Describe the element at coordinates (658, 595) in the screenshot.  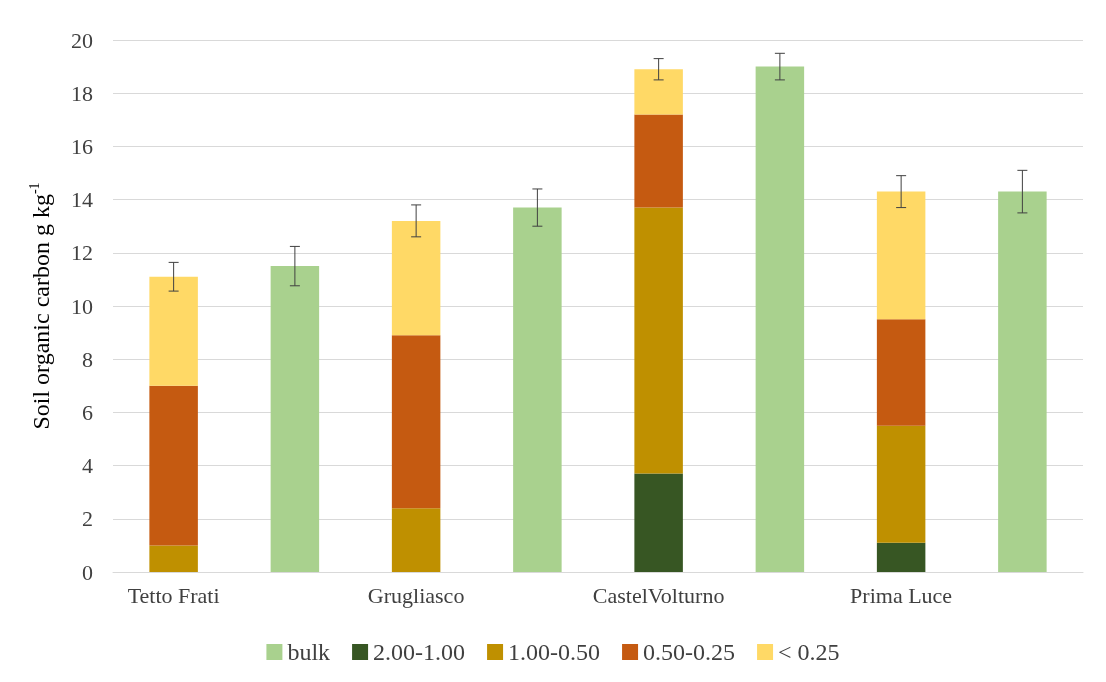
I see `x-tick-label: CastelVolturno` at that location.